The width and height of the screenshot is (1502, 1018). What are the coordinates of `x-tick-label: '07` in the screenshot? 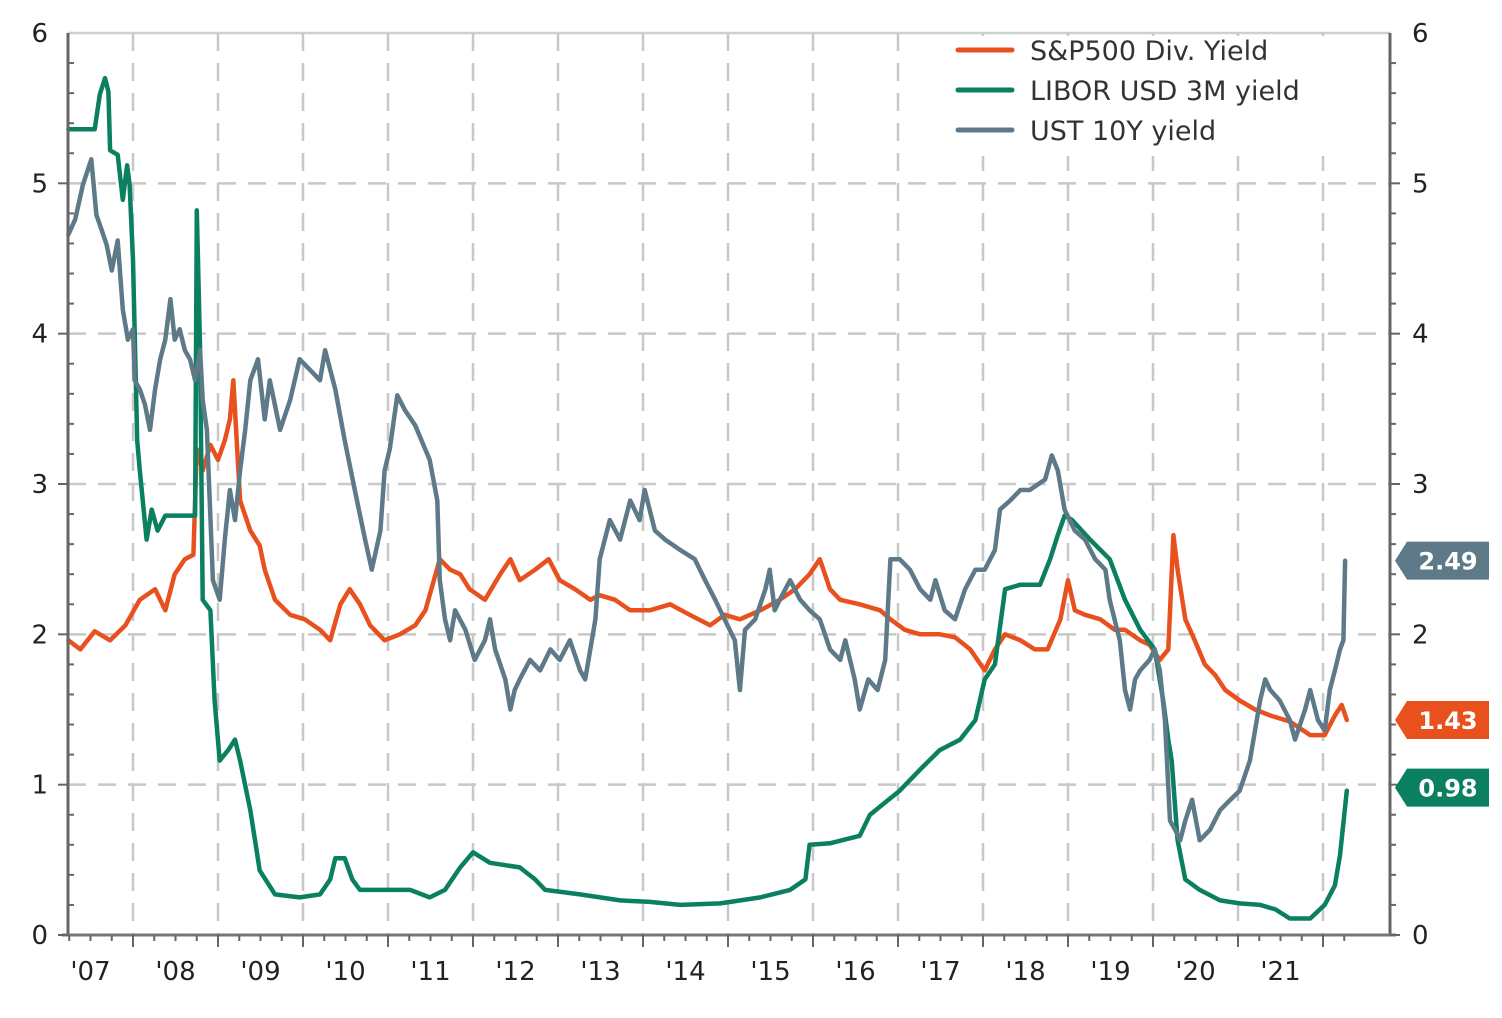 It's located at (90, 972).